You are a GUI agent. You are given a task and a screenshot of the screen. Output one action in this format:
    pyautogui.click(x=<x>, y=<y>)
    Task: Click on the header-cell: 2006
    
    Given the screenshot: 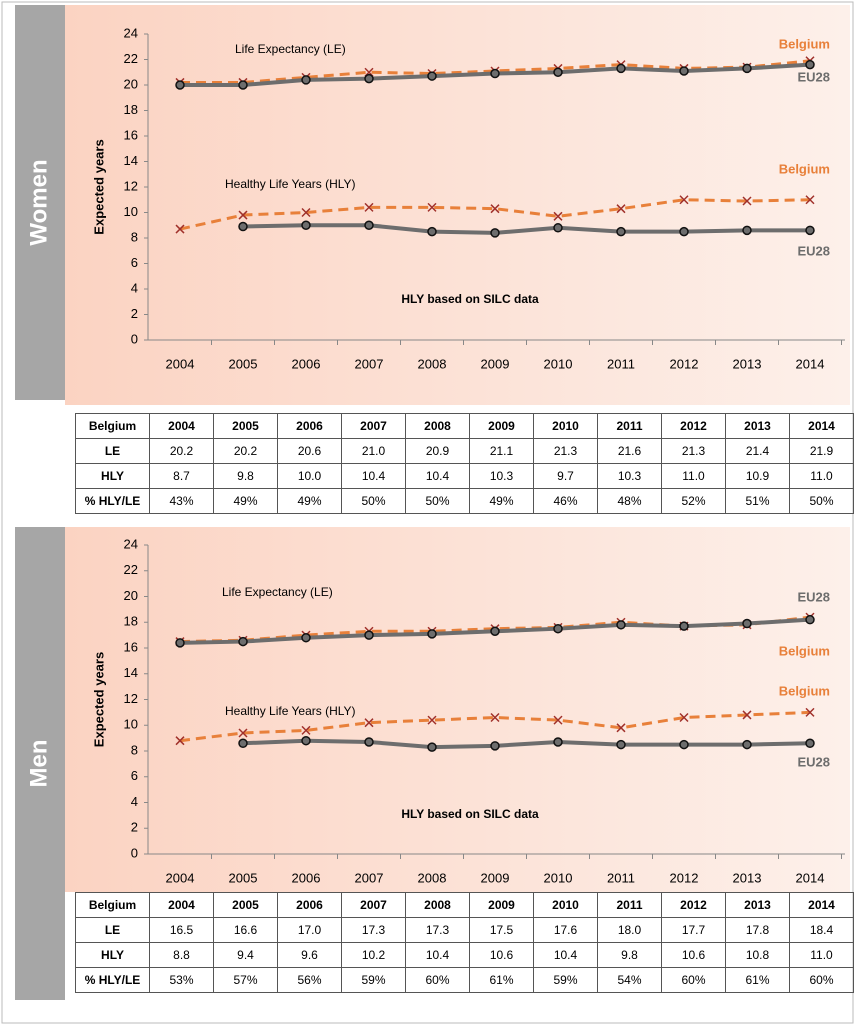 What is the action you would take?
    pyautogui.click(x=309, y=426)
    